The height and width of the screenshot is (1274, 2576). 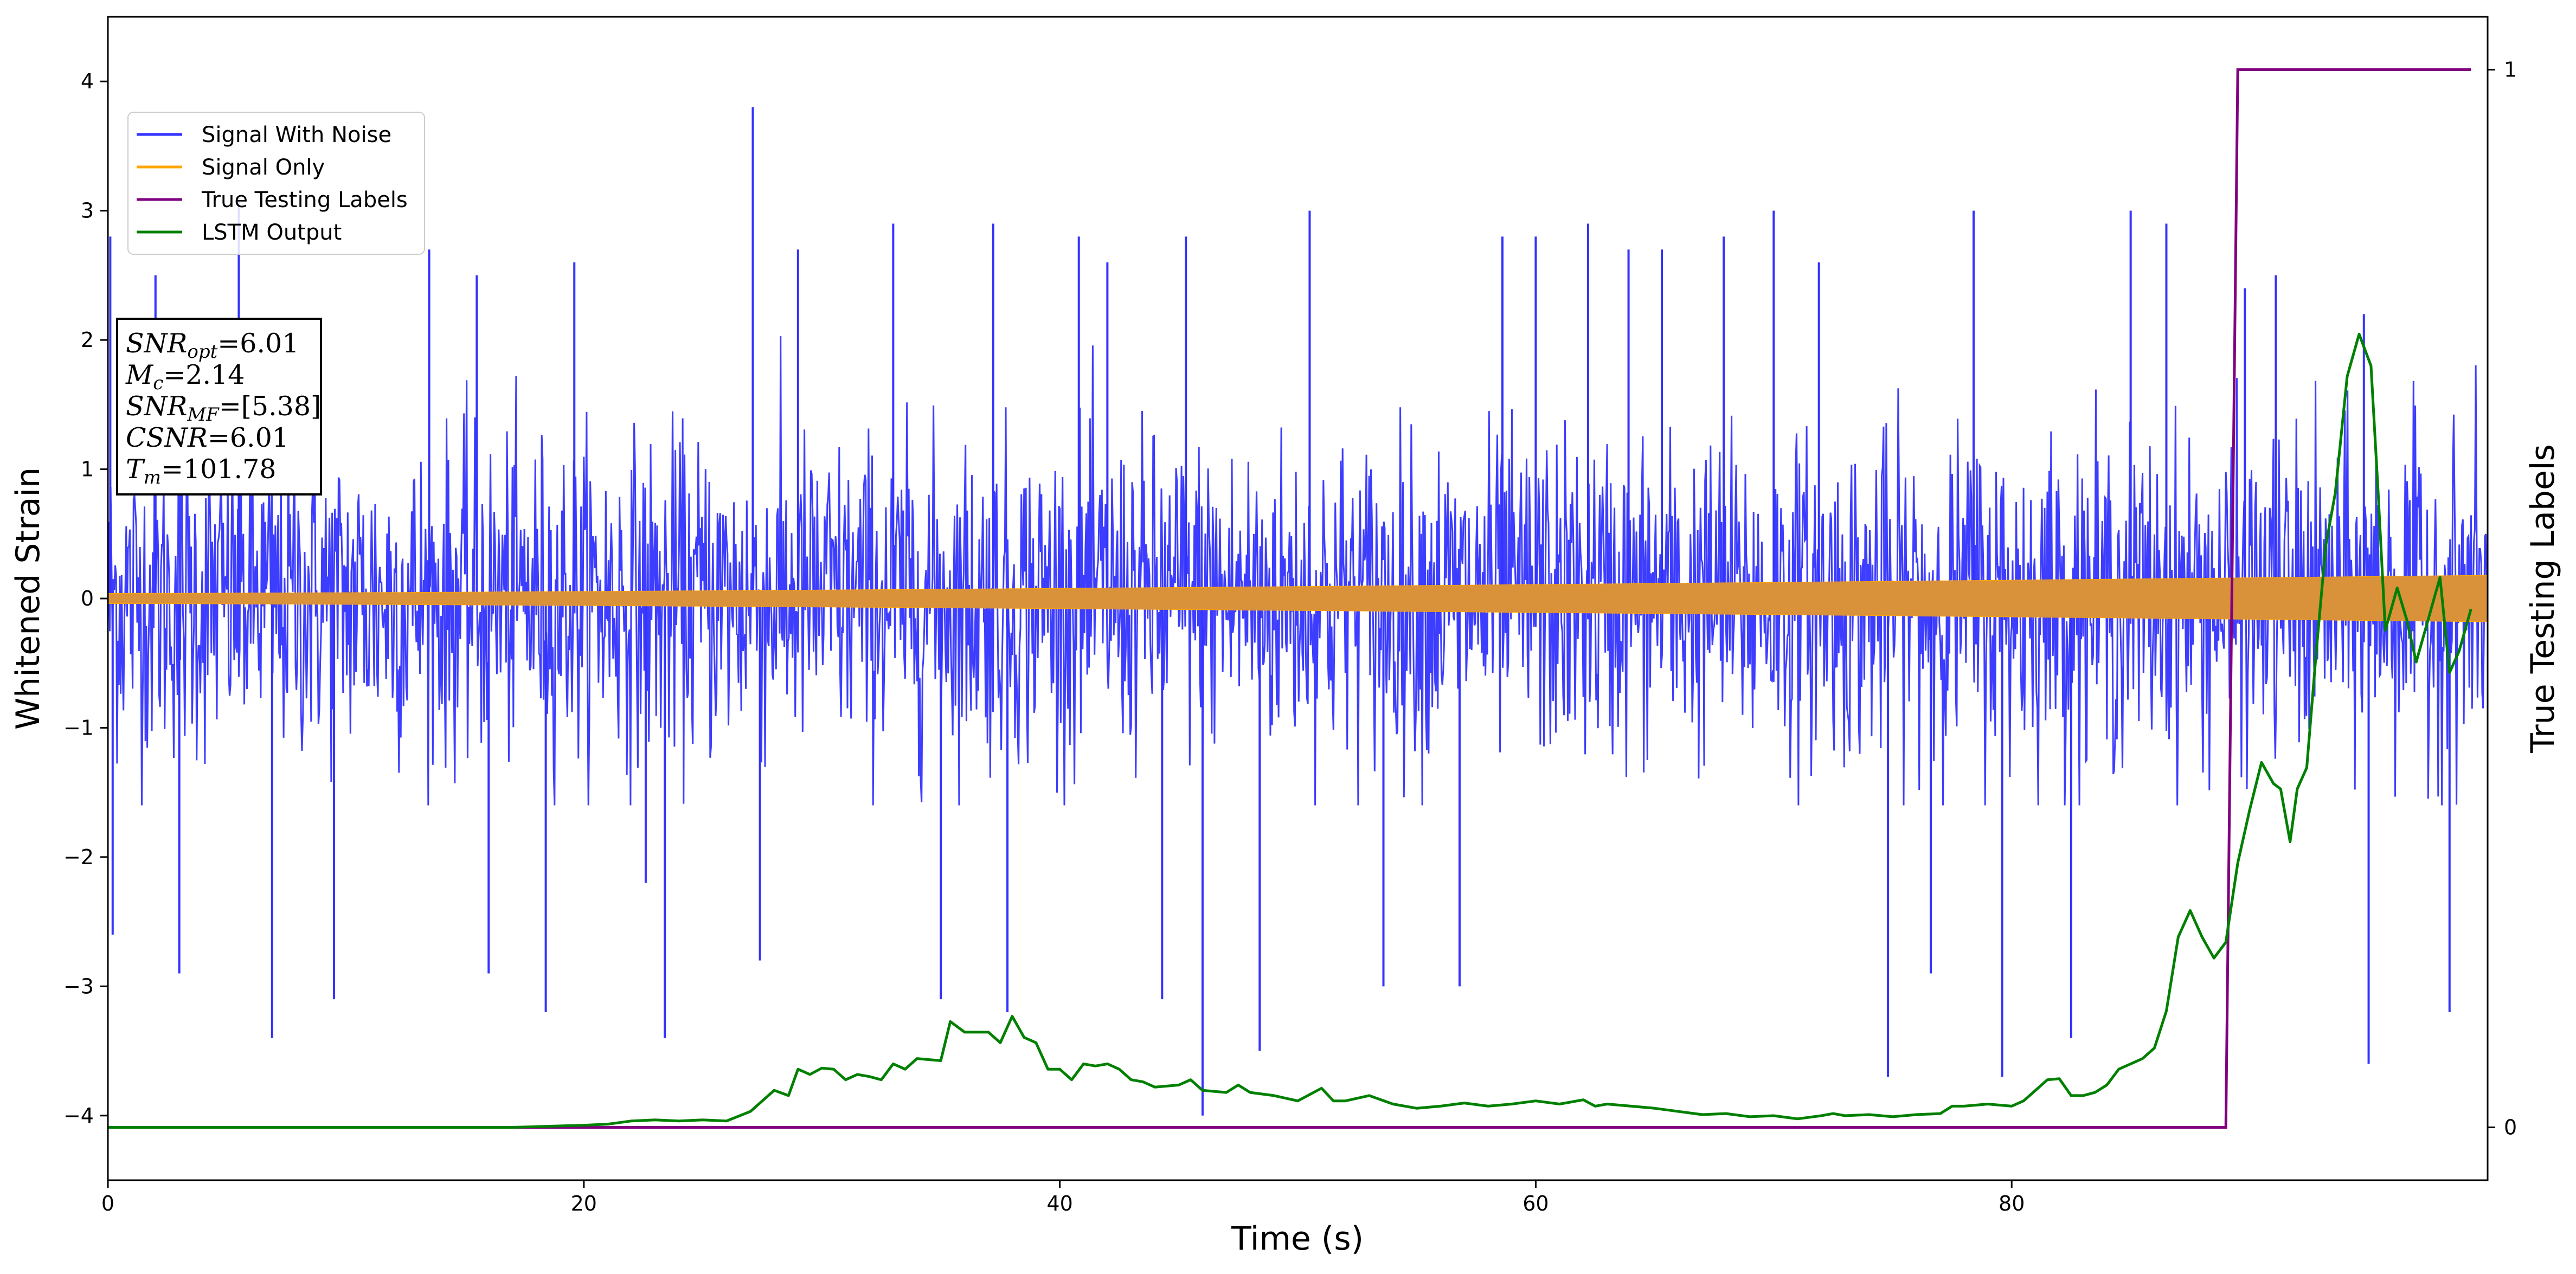 I want to click on y2-tick-label-1: 1, so click(x=2510, y=70).